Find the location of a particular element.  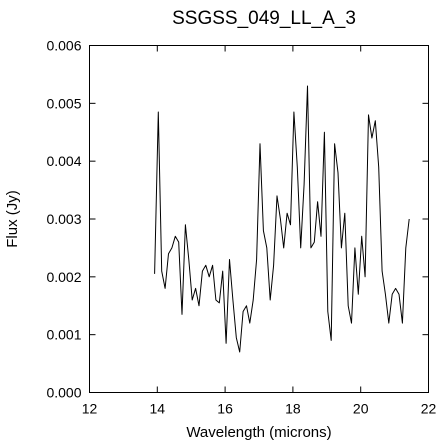

y-tick-label: 0.006 is located at coordinates (63, 46).